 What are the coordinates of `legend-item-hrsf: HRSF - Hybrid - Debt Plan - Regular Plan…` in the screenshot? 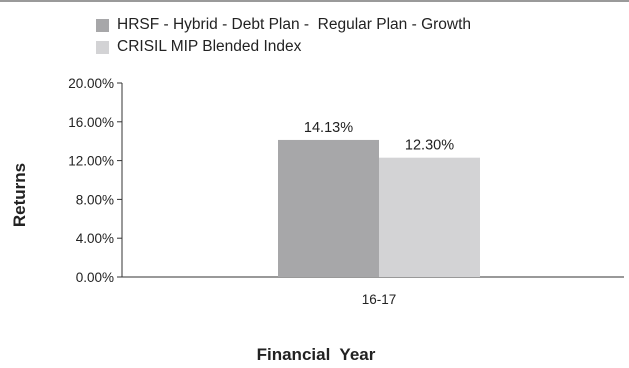 It's located at (283, 25).